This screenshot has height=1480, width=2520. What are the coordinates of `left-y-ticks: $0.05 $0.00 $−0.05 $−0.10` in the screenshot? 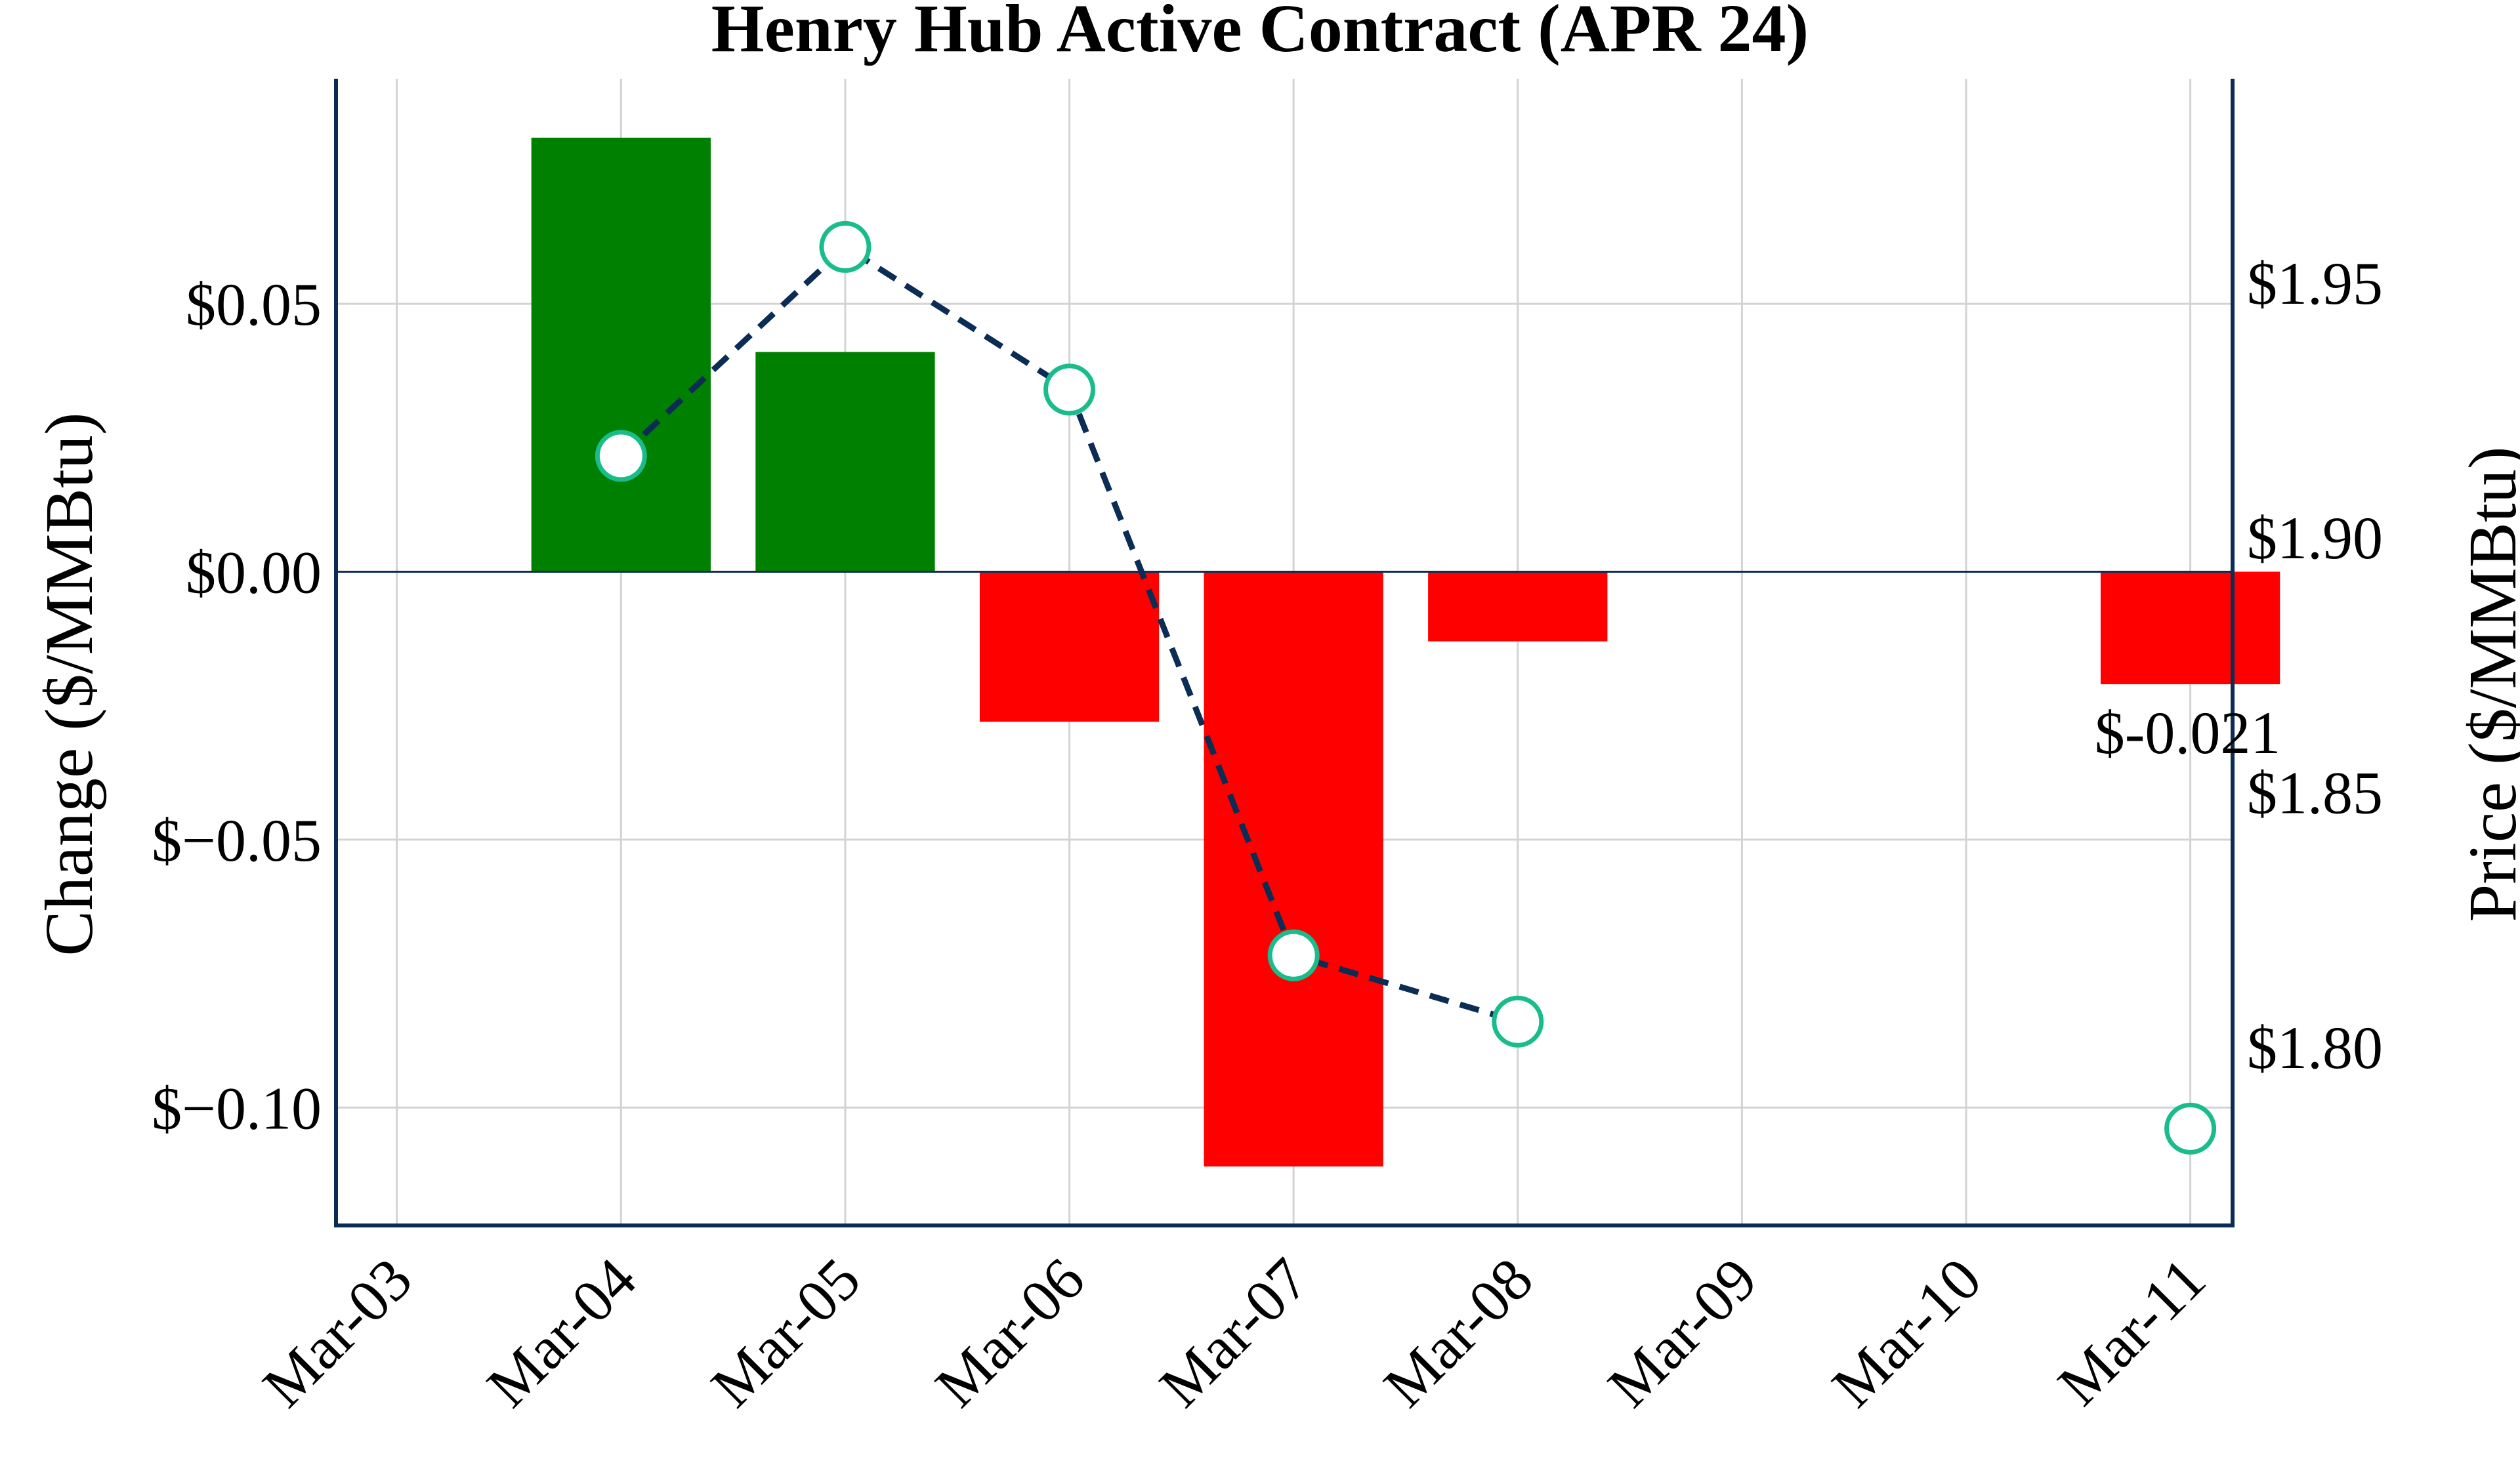 It's located at (237, 706).